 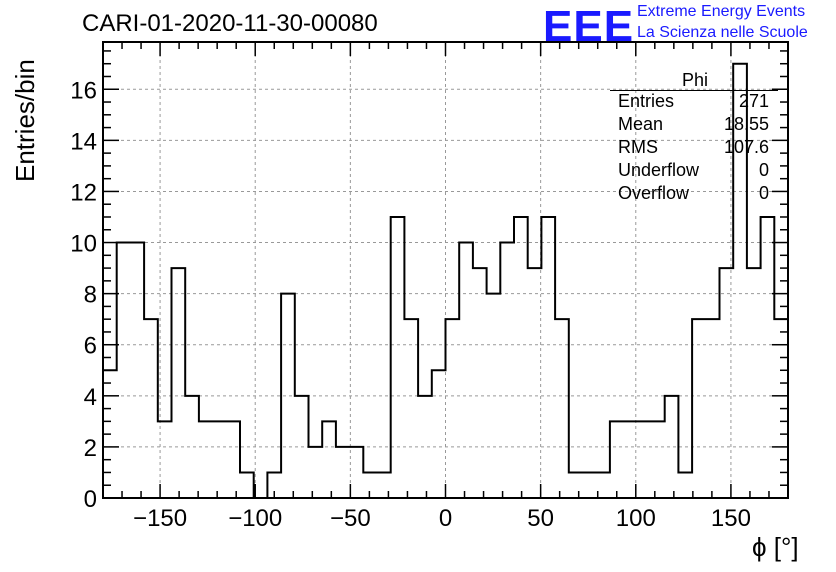 What do you see at coordinates (721, 11) in the screenshot?
I see `org-name-line1: Extreme Energy Events` at bounding box center [721, 11].